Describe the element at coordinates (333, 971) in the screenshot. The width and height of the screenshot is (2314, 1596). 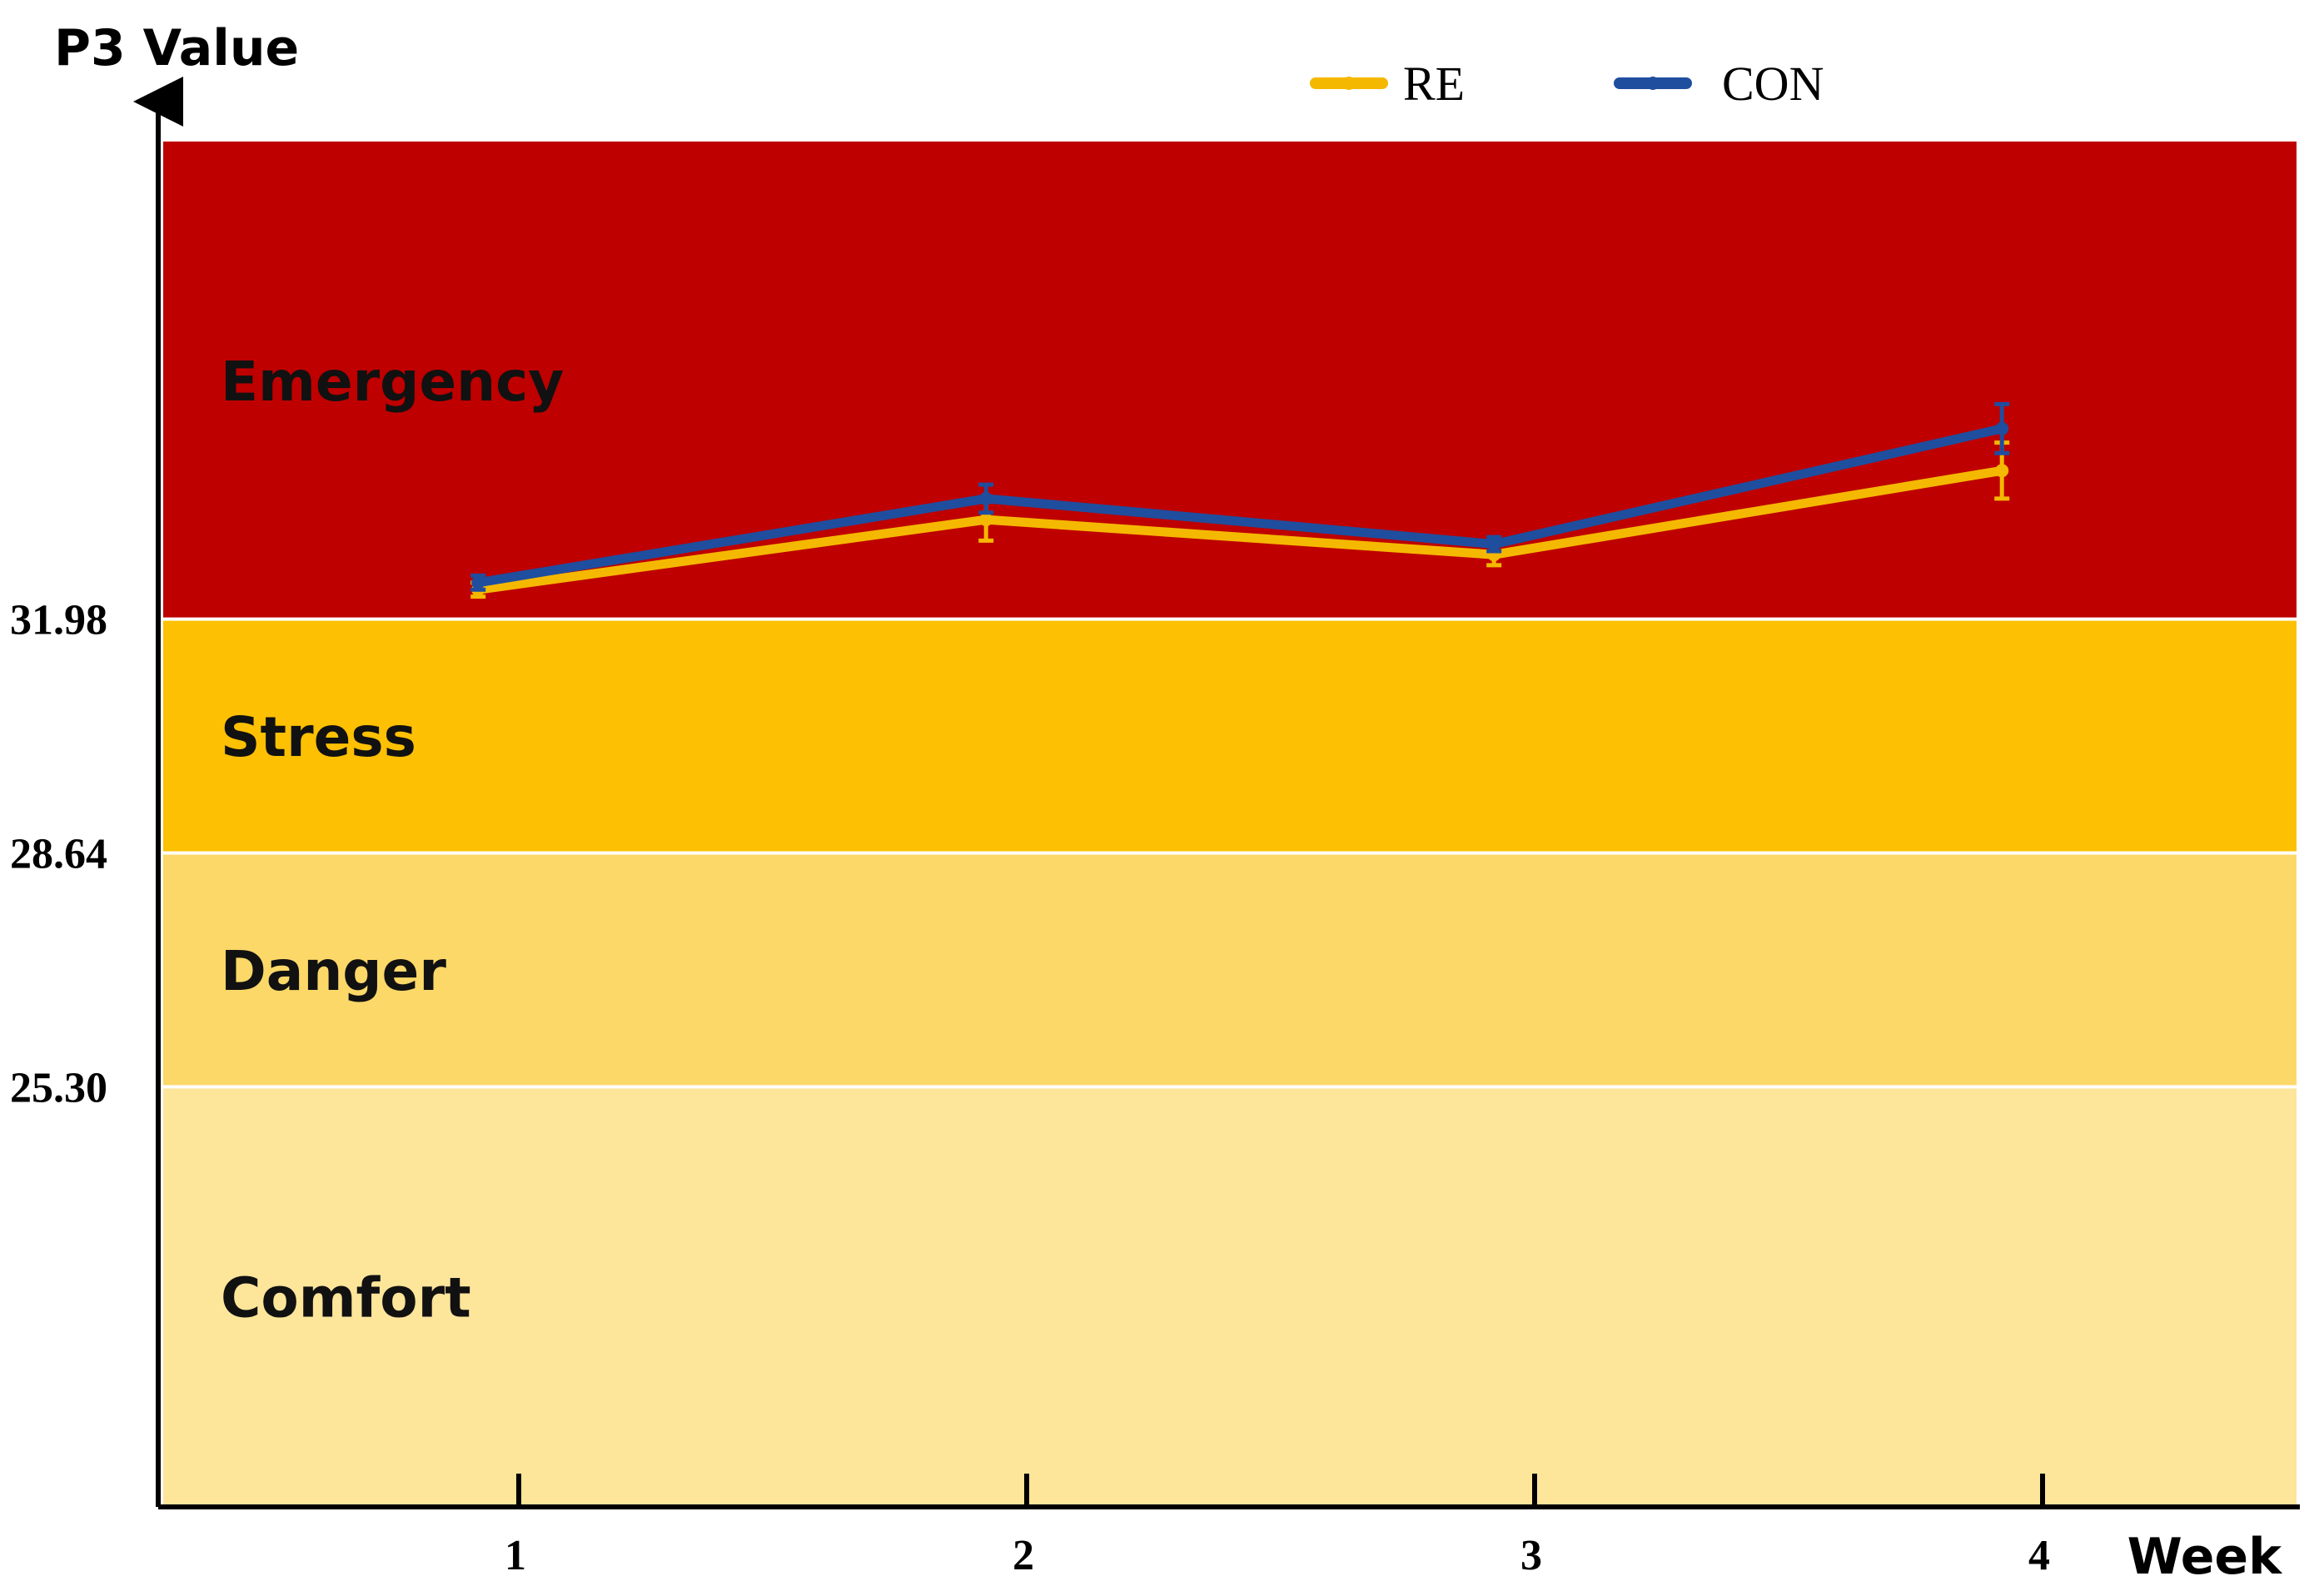
I see `zone-label-danger: Danger` at that location.